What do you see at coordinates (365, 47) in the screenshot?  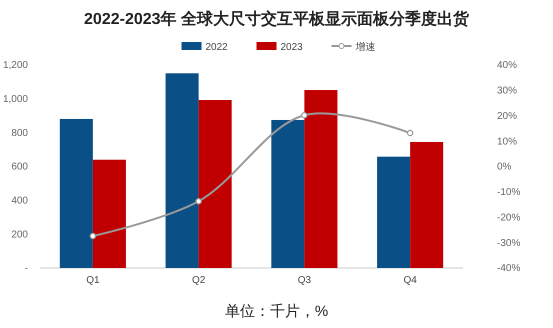 I see `legend-label: 增速` at bounding box center [365, 47].